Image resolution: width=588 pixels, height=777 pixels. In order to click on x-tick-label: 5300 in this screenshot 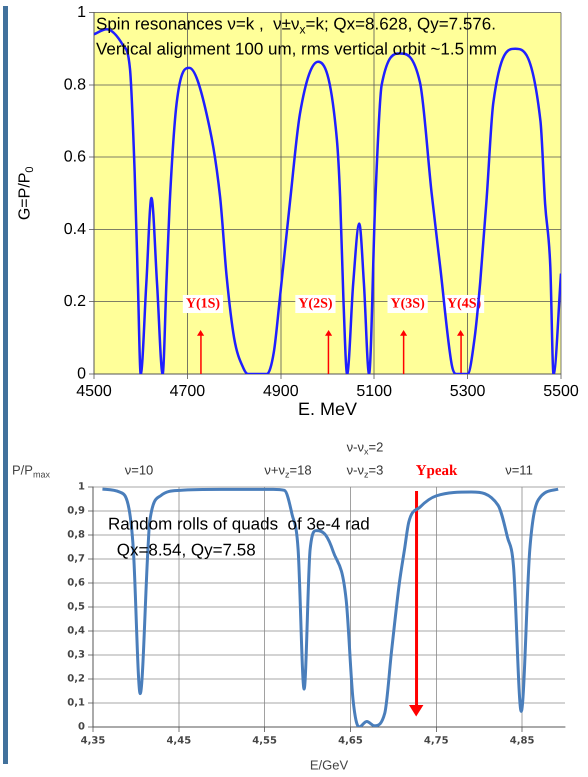, I will do `click(468, 391)`.